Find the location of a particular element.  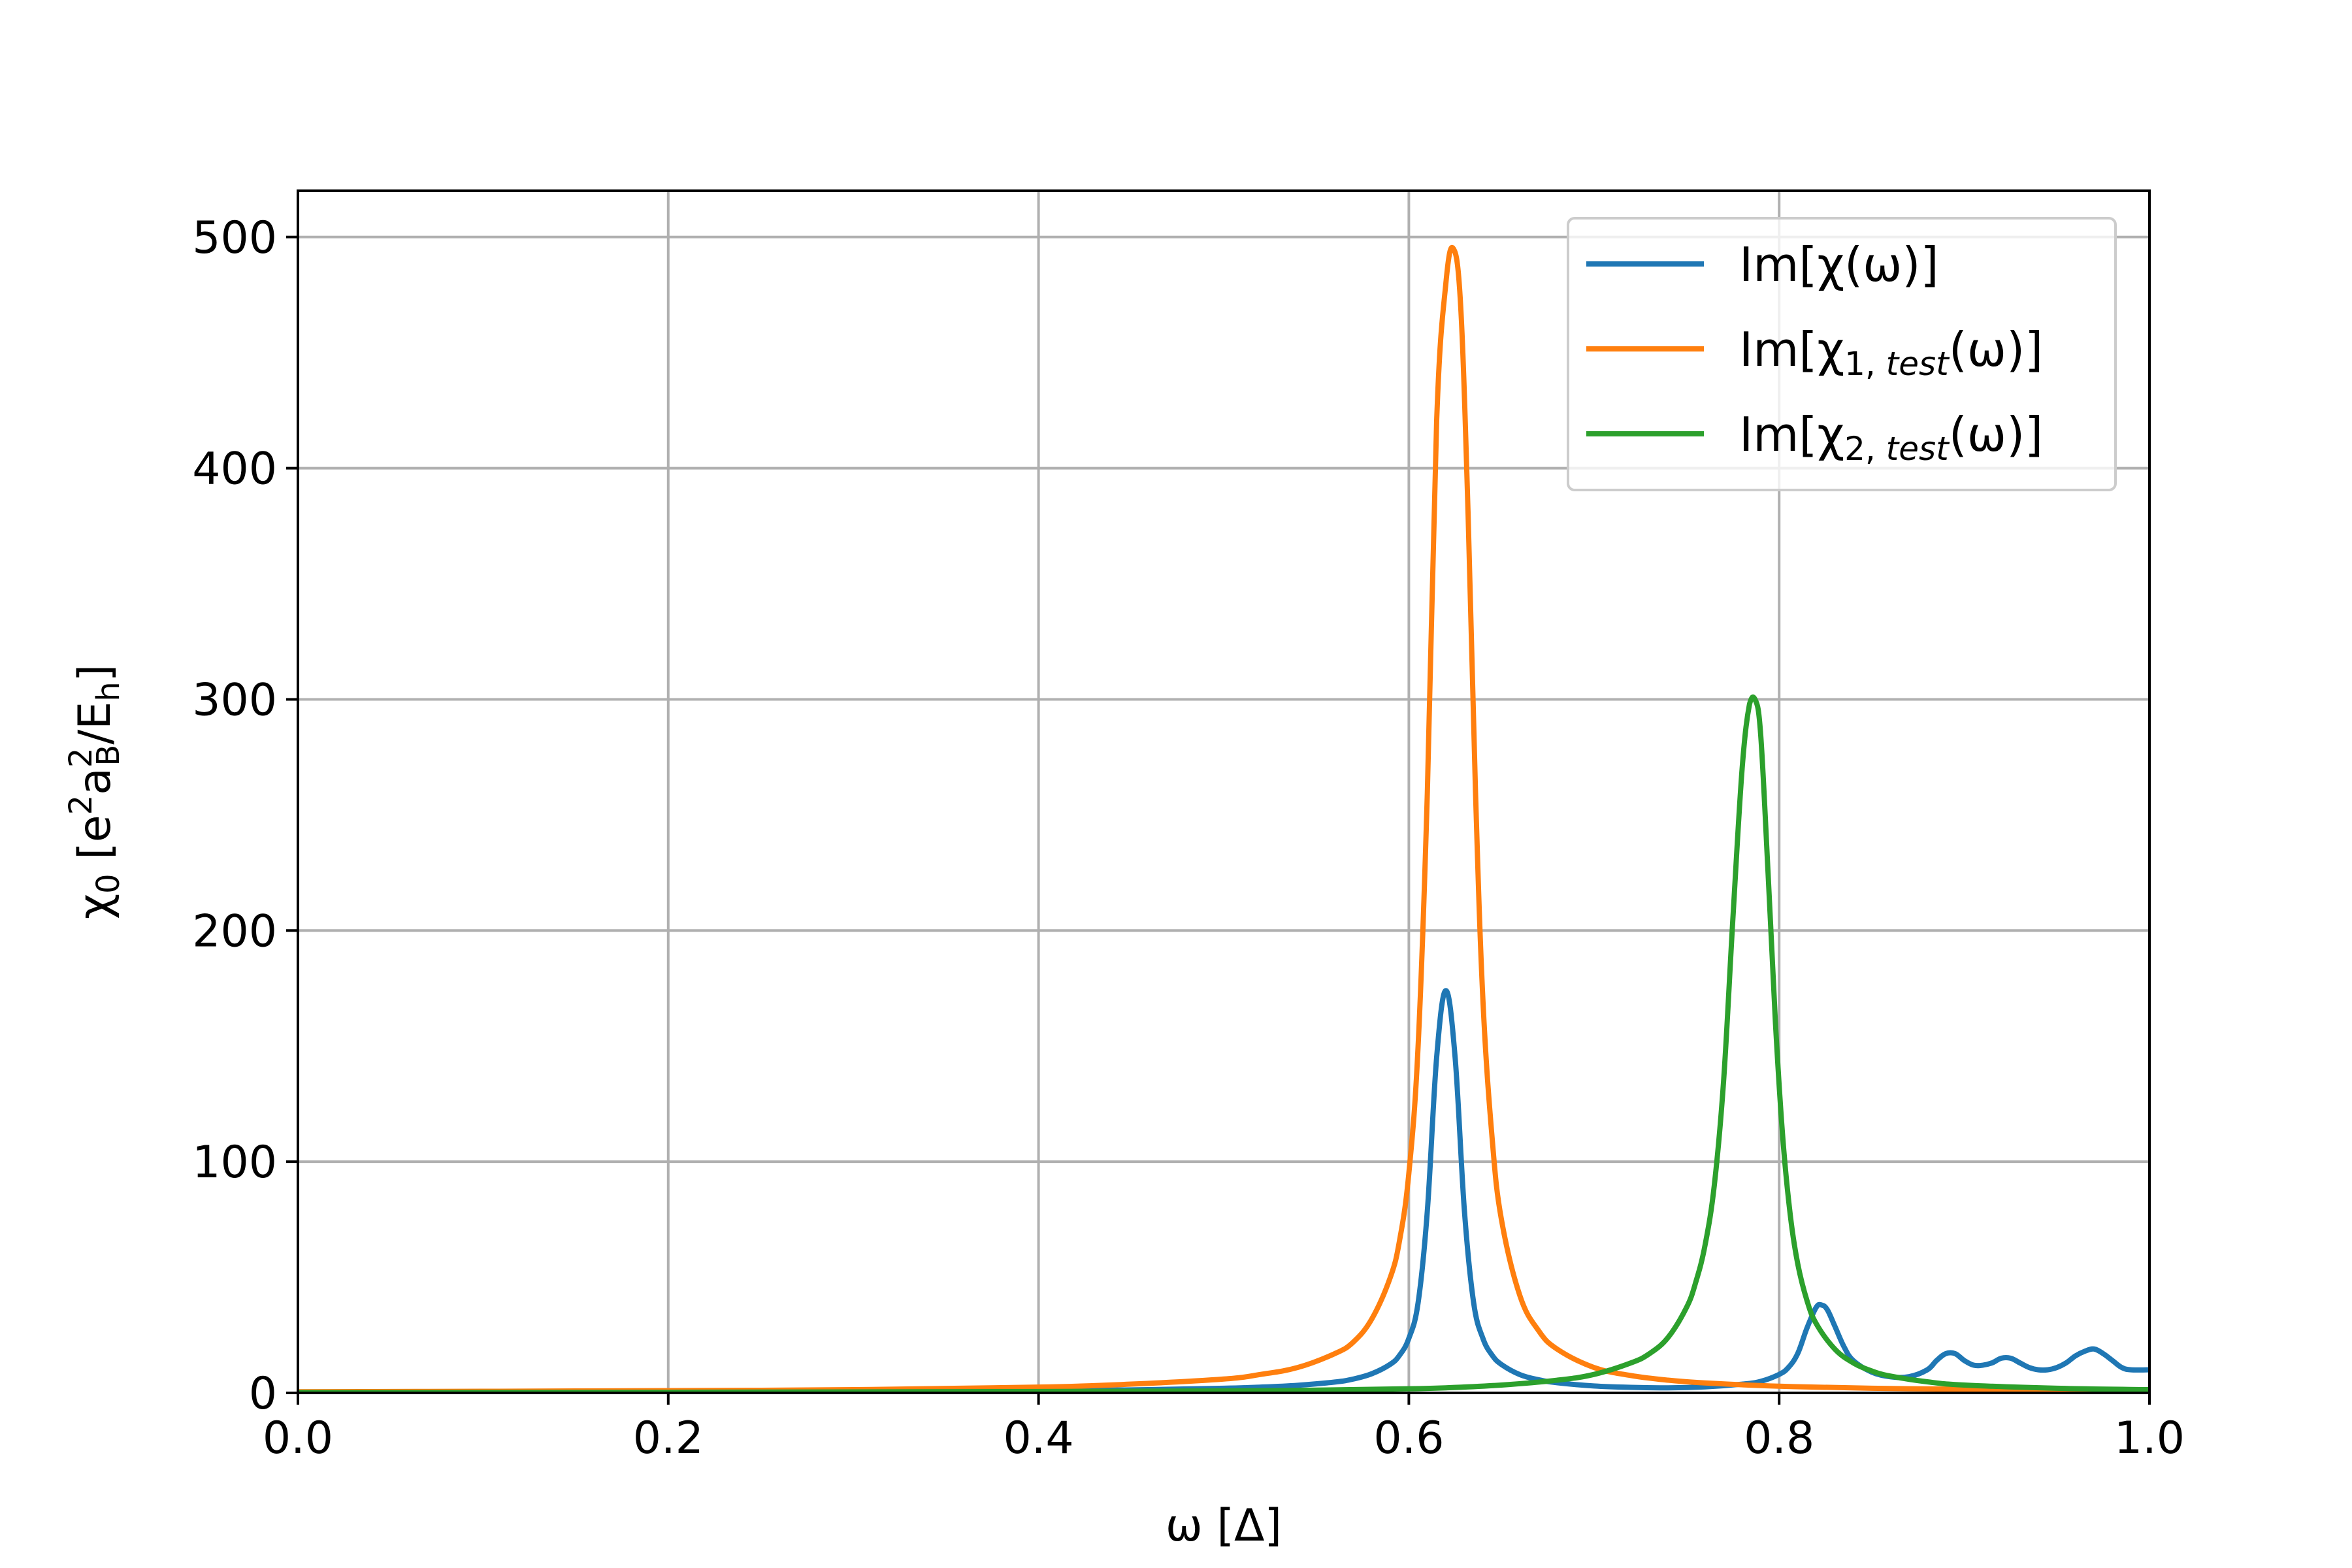

x-tick-label: 0.6 is located at coordinates (1408, 1438).